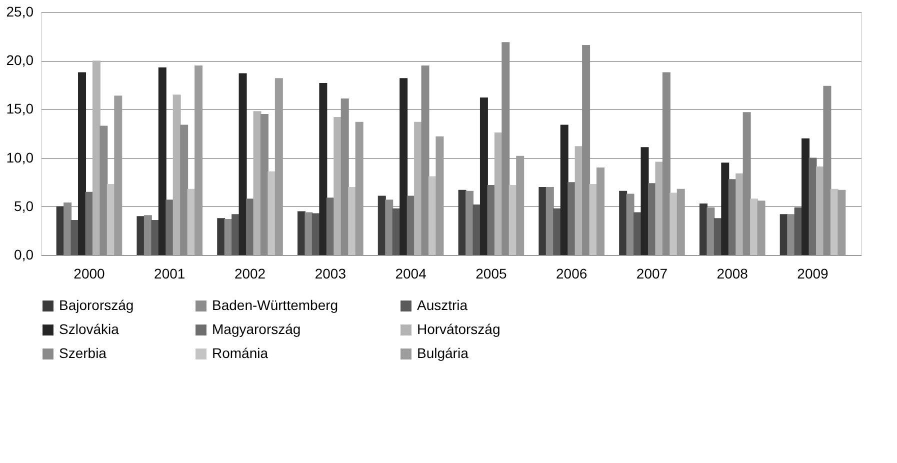 The width and height of the screenshot is (897, 463). I want to click on x-tick-label: 2008, so click(732, 274).